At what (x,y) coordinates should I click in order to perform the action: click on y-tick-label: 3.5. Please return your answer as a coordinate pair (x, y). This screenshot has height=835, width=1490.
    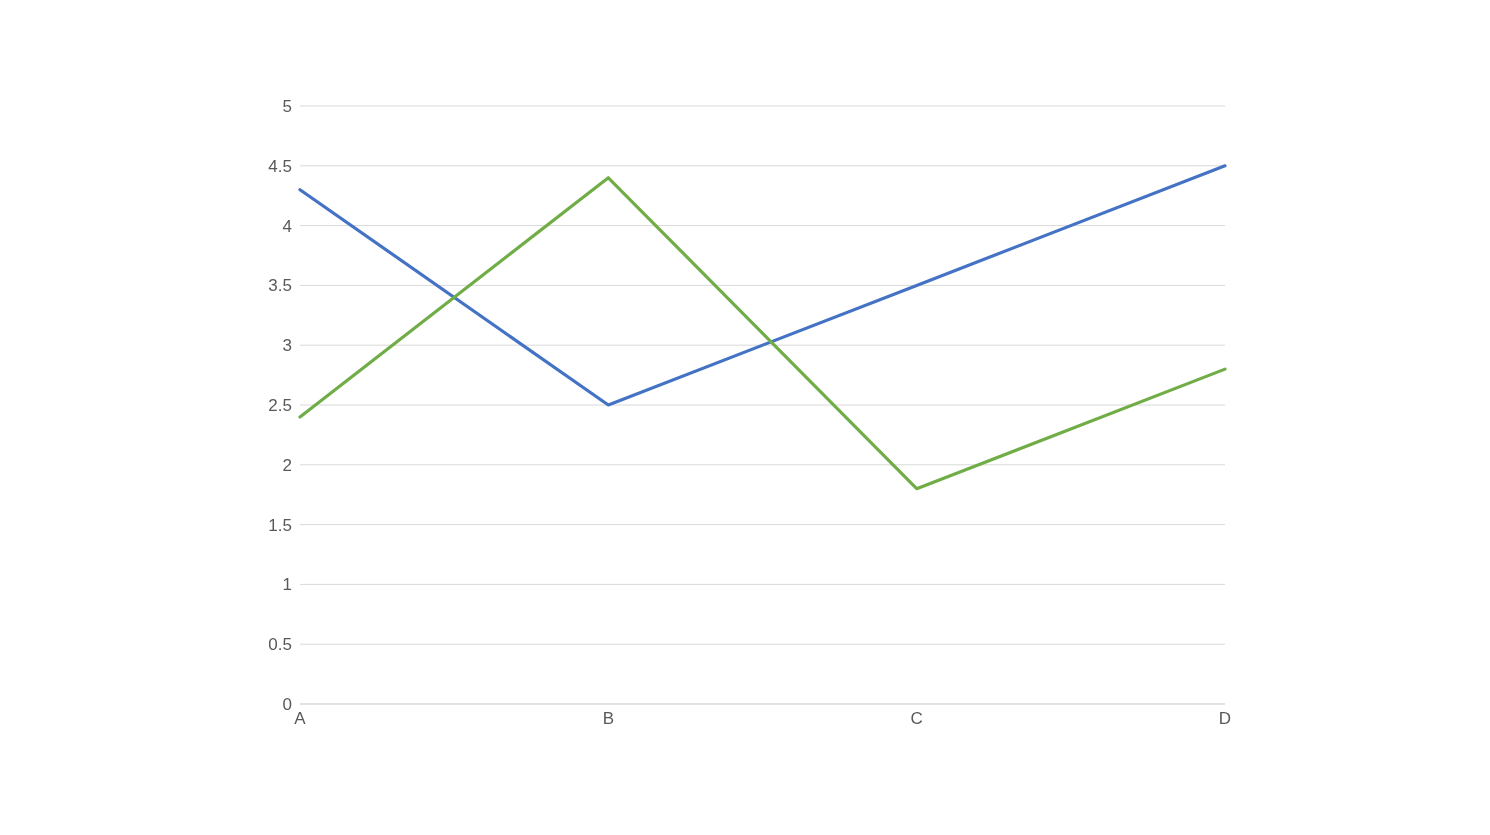
    Looking at the image, I should click on (280, 286).